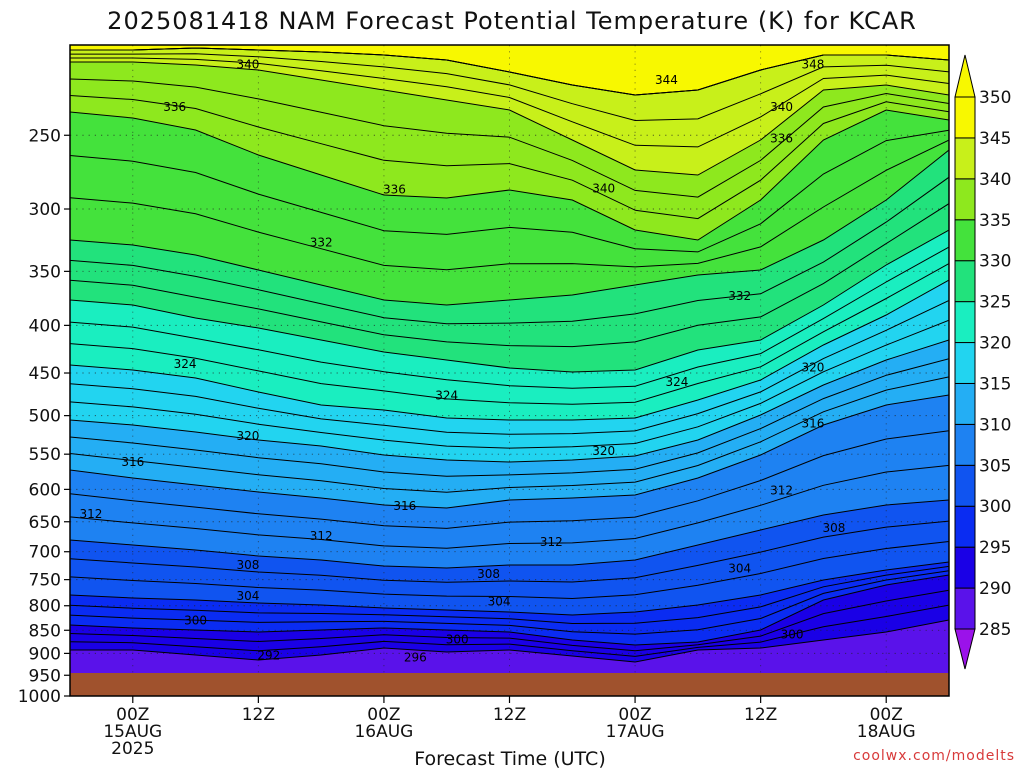 This screenshot has width=1024, height=768. I want to click on y-tick-label: 600, so click(45, 490).